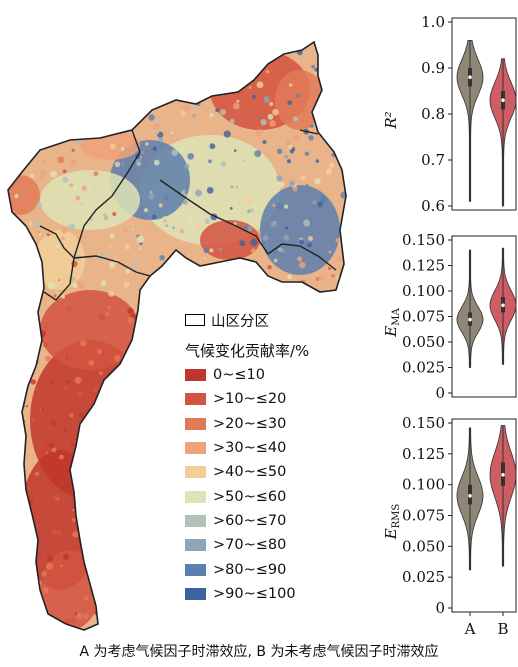 The width and height of the screenshot is (518, 667). Describe the element at coordinates (423, 454) in the screenshot. I see `y-tick-label: 0.125` at that location.